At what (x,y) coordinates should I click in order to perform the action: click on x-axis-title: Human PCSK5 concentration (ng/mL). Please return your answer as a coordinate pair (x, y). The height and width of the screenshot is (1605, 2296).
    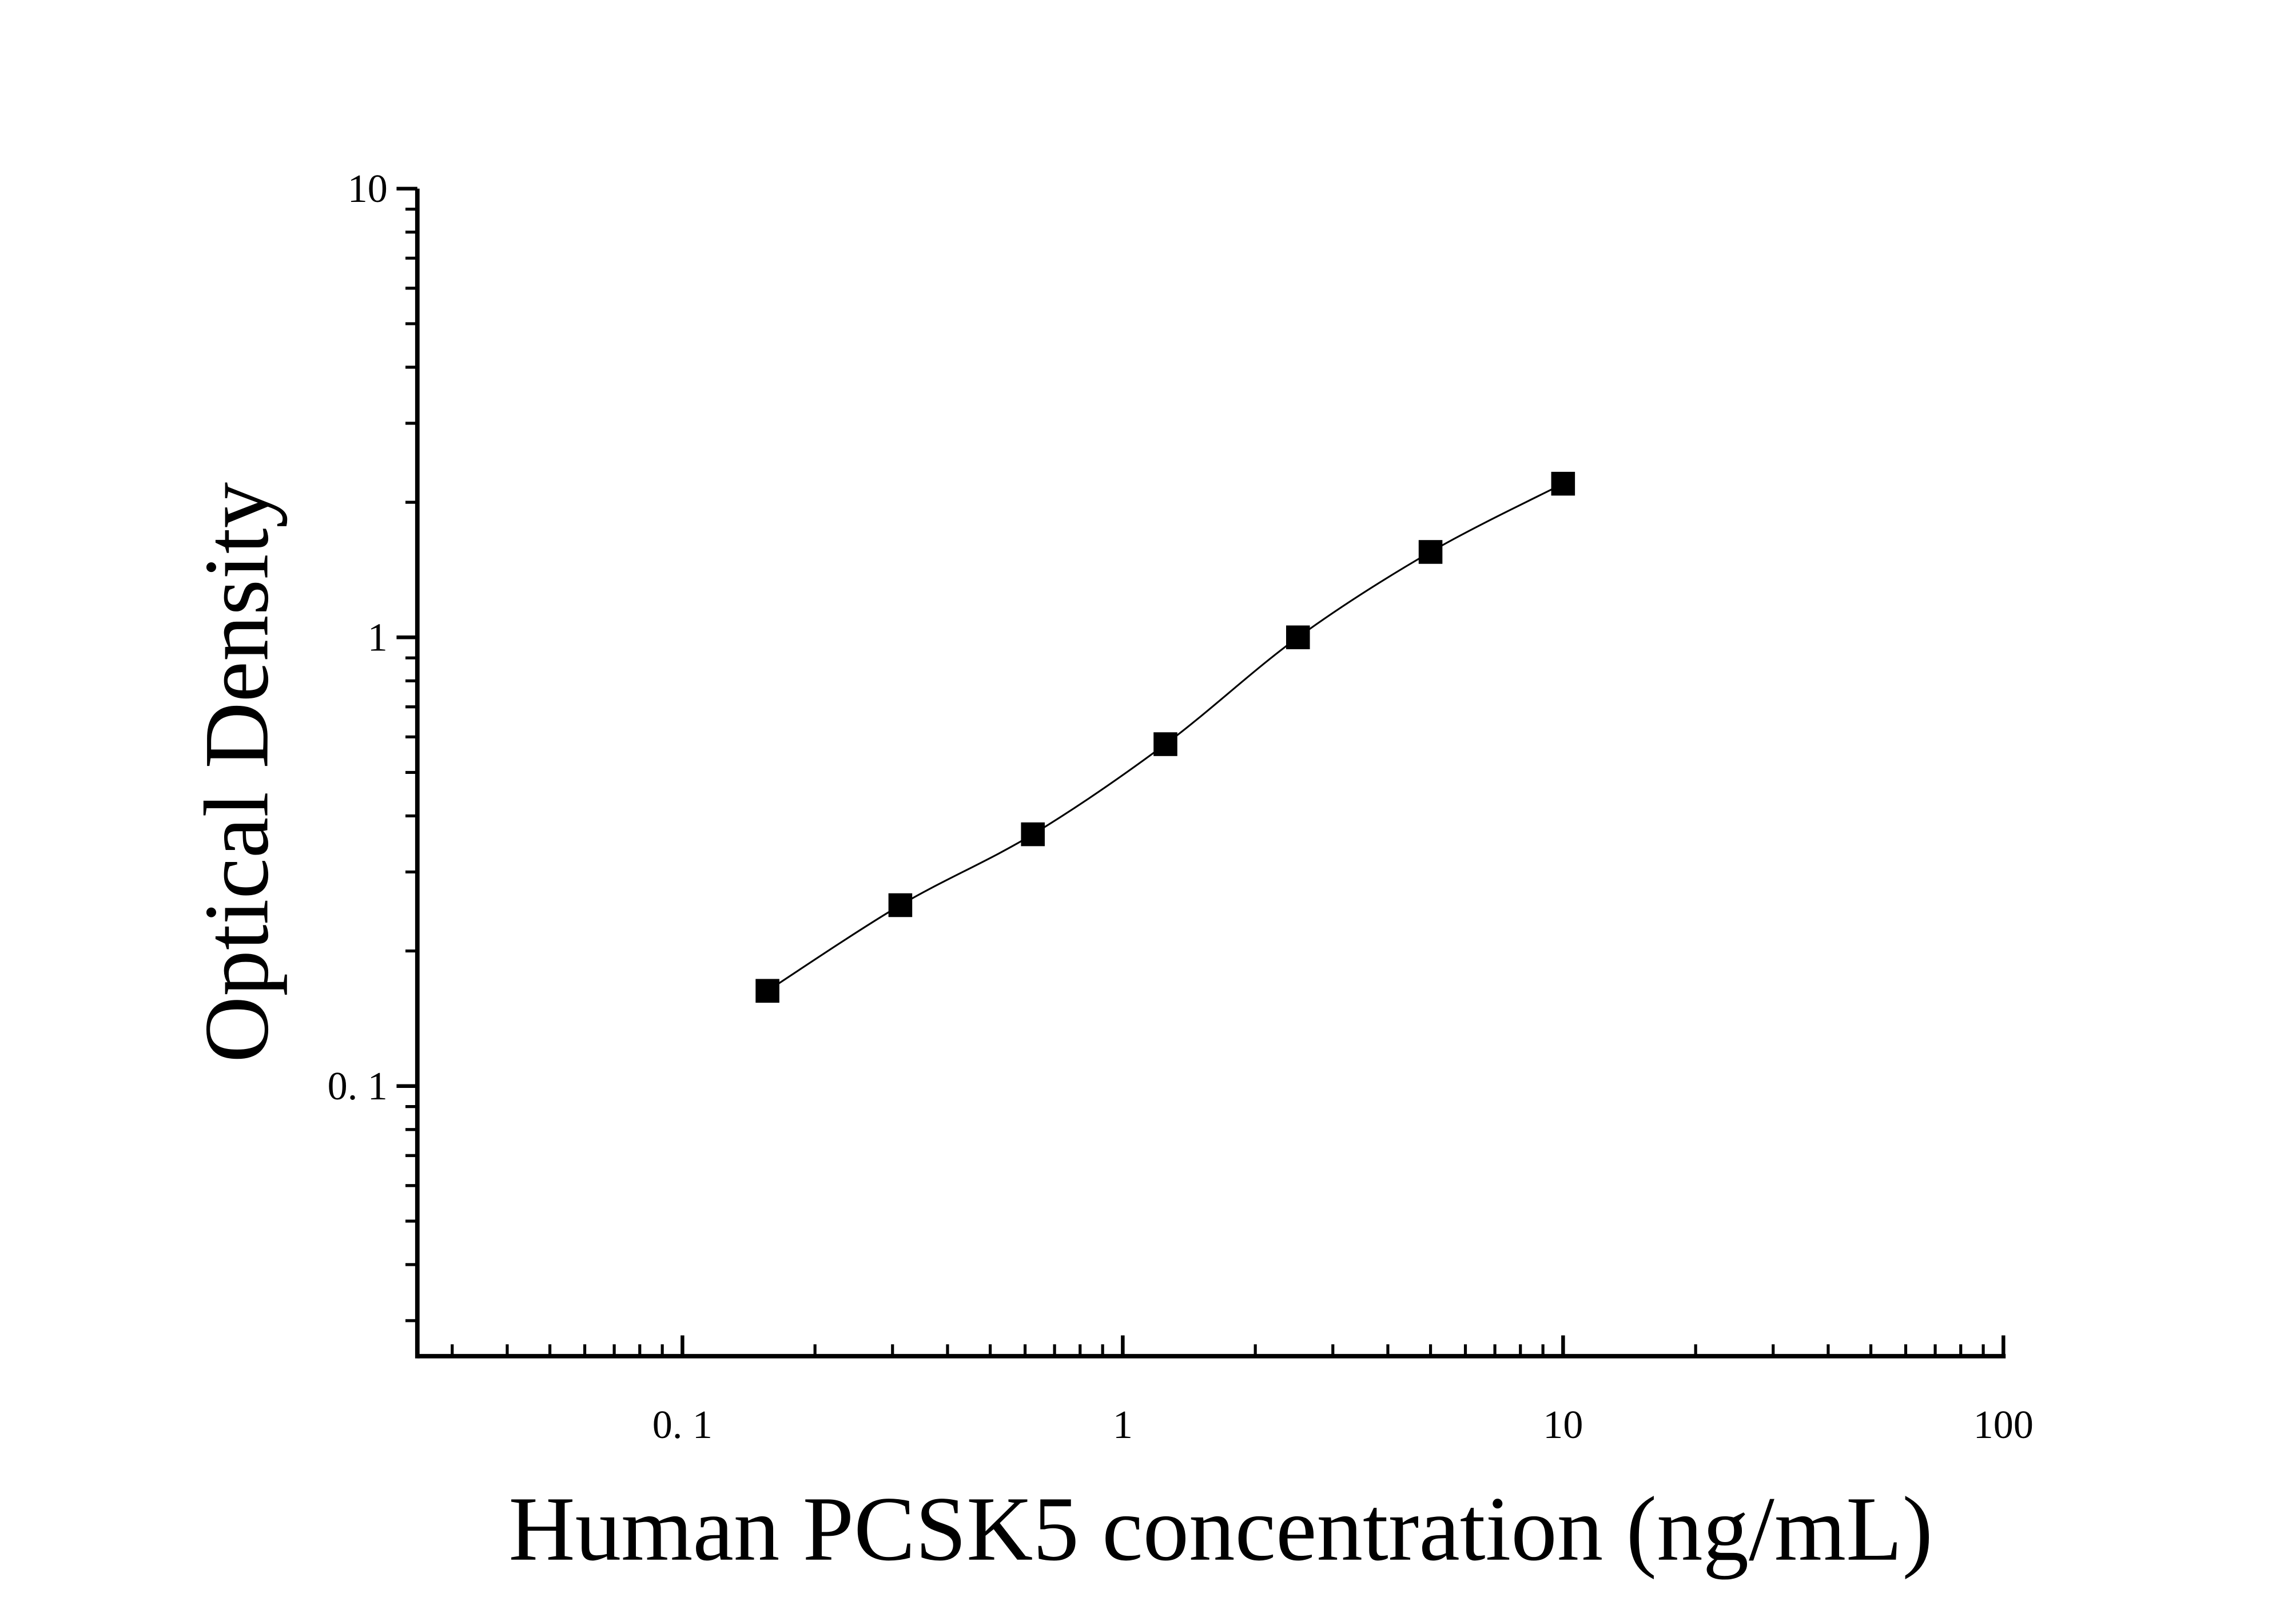
    Looking at the image, I should click on (1221, 1529).